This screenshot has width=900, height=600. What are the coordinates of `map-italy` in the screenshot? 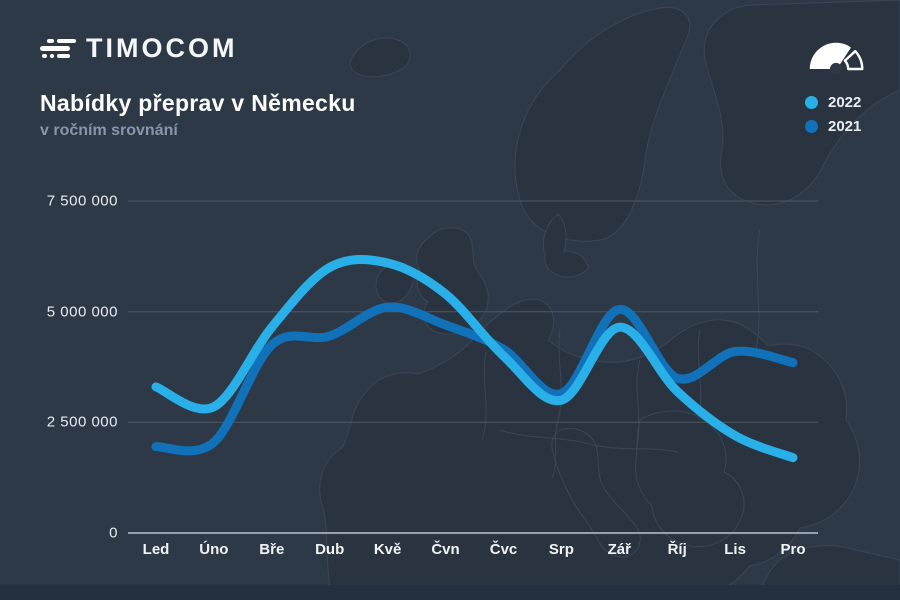 It's located at (596, 492).